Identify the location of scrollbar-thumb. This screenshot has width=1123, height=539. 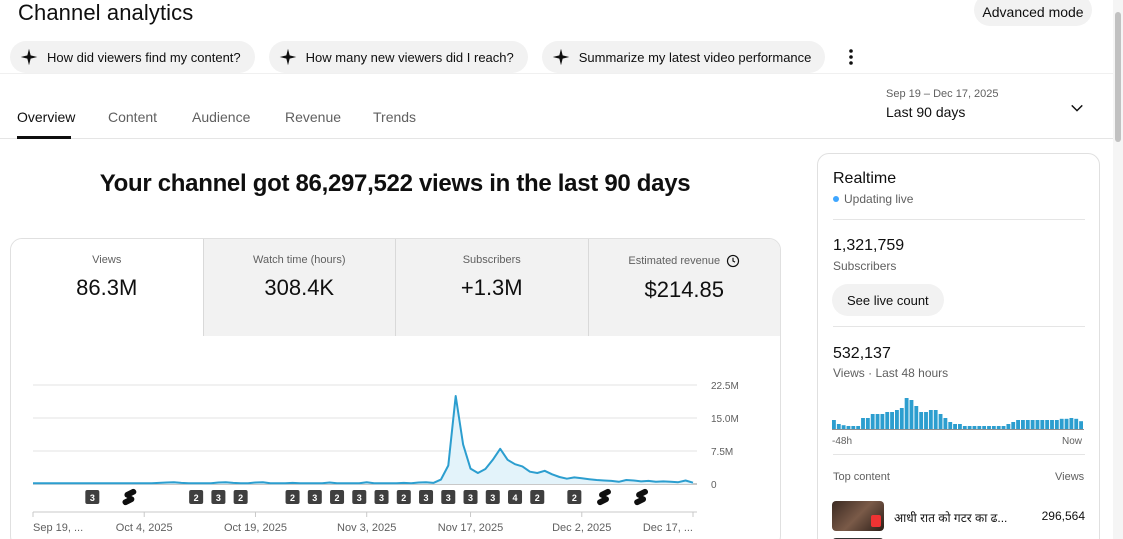
(1118, 77).